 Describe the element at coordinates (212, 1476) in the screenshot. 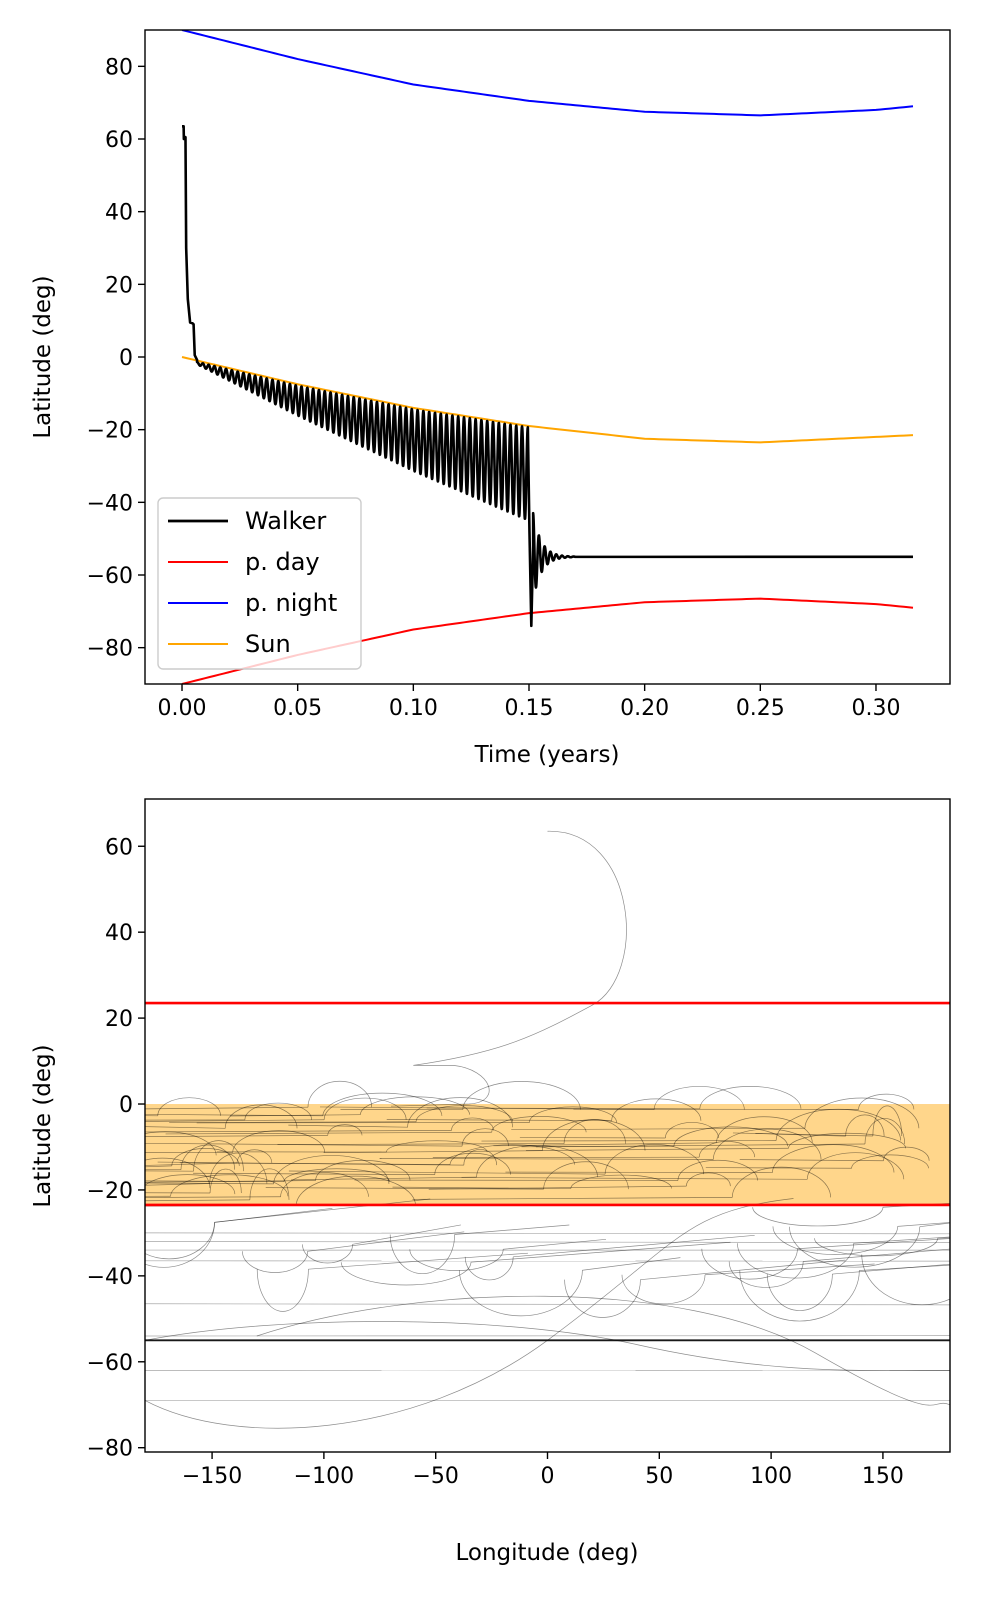

I see `x-tick-label: −150` at that location.